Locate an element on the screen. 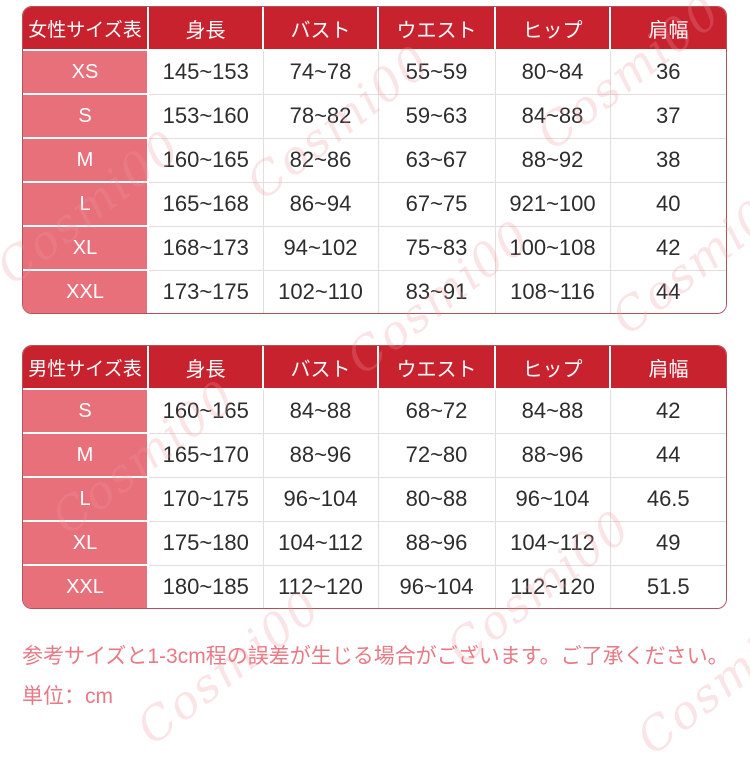 The image size is (750, 765). table-title: 女性サイズ表 is located at coordinates (86, 29).